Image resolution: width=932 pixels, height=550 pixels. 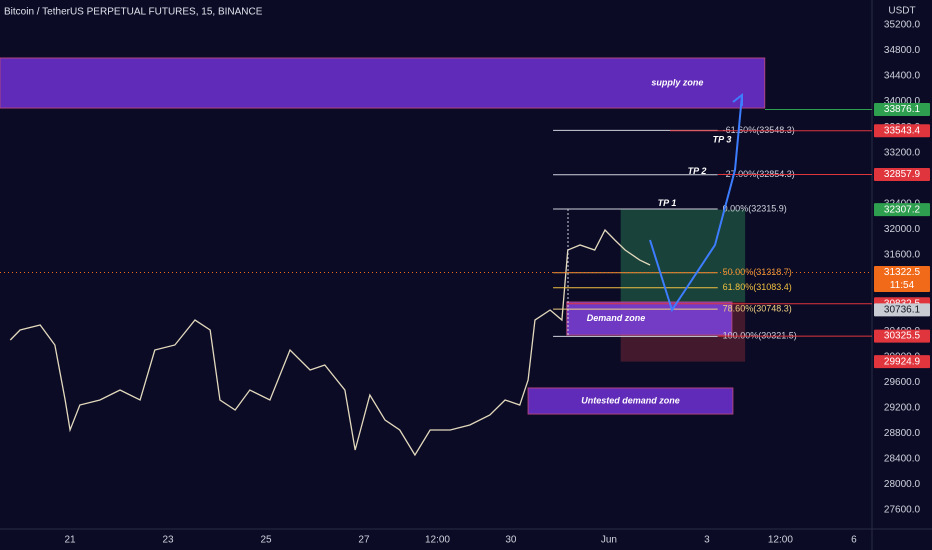 What do you see at coordinates (266, 540) in the screenshot?
I see `x-tick-label: 25` at bounding box center [266, 540].